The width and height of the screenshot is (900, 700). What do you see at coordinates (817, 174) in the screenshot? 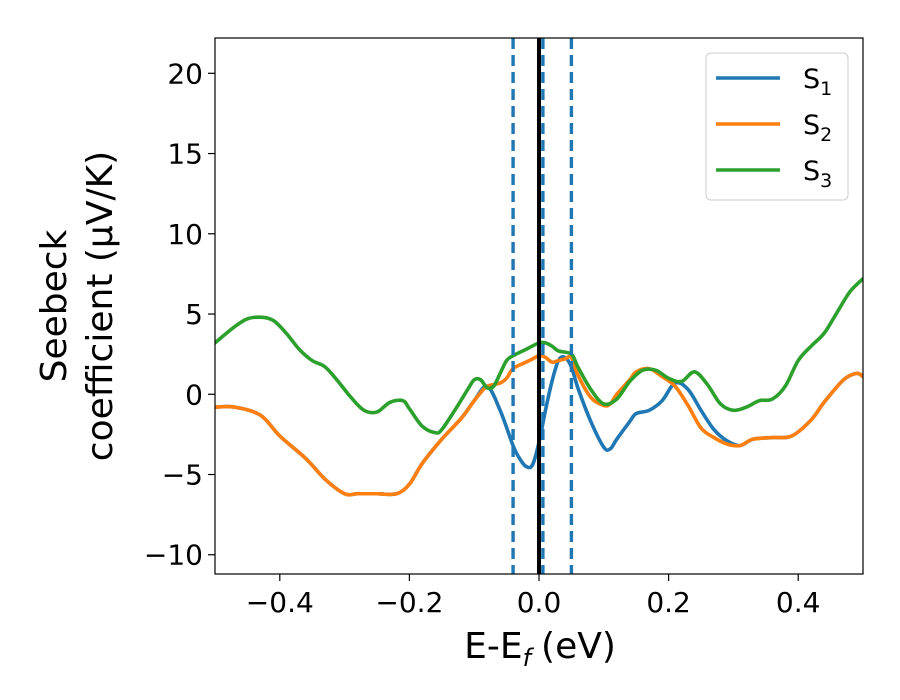
I see `legend-label-s3: S3` at bounding box center [817, 174].